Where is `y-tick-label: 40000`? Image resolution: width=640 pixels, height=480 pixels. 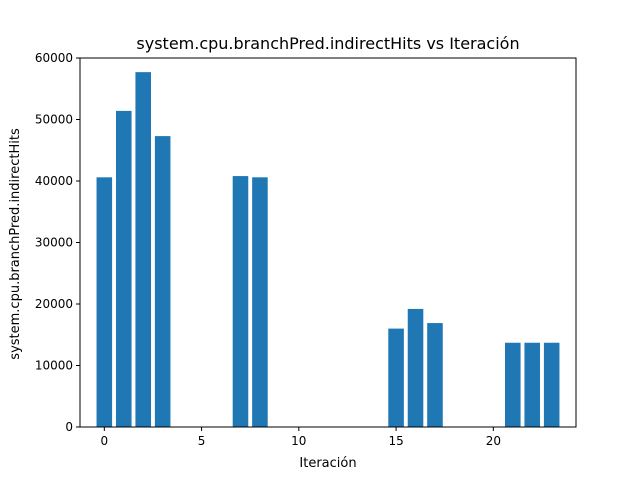
y-tick-label: 40000 is located at coordinates (54, 181).